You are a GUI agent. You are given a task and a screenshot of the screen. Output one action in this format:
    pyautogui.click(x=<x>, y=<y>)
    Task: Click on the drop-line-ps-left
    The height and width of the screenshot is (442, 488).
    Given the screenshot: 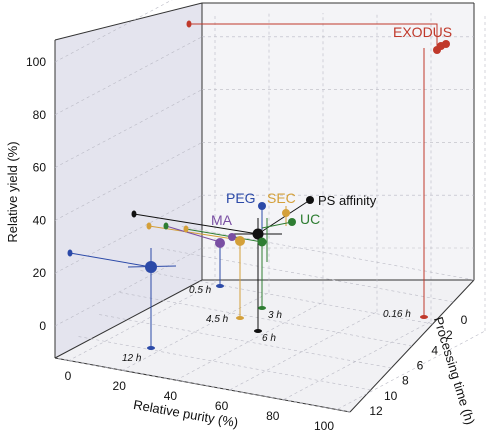 What is the action you would take?
    pyautogui.click(x=196, y=224)
    